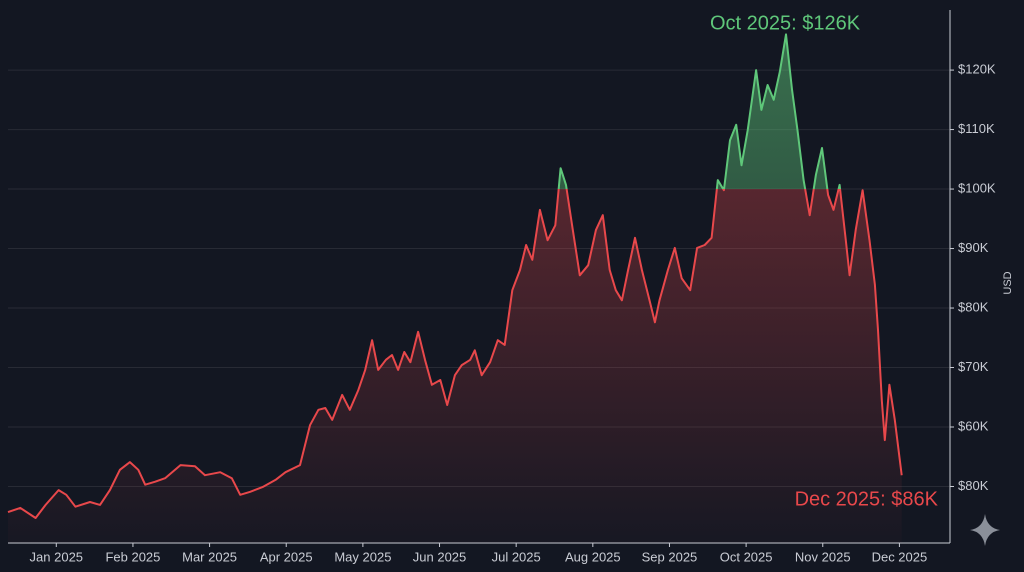 The image size is (1024, 572). What do you see at coordinates (977, 187) in the screenshot?
I see `y-tick-label: $100K` at bounding box center [977, 187].